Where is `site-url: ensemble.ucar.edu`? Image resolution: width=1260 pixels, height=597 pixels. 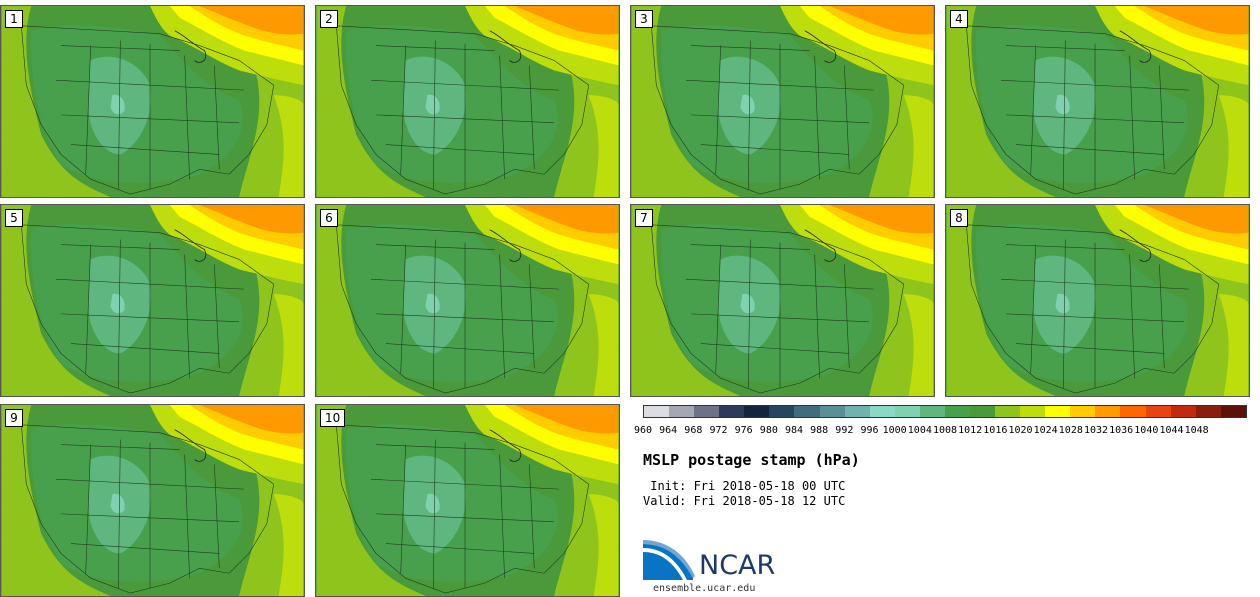
site-url: ensemble.ucar.edu is located at coordinates (704, 588).